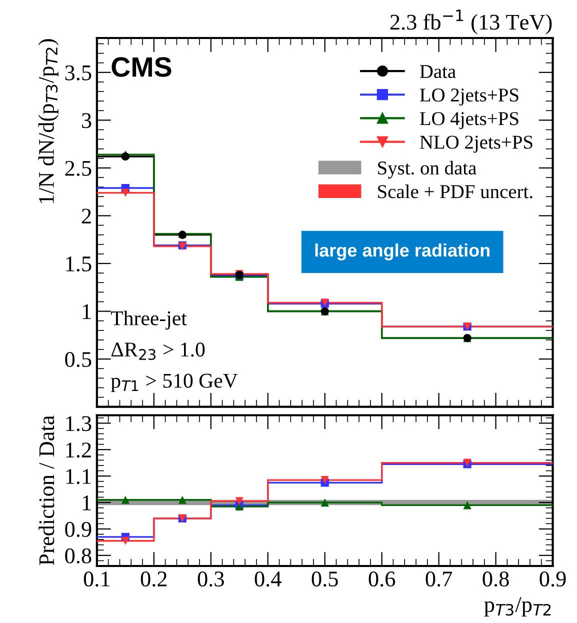  I want to click on y-axis-title: 1/N dN/d(p$_{T3}$/p$_{T2}$), so click(48, 121).